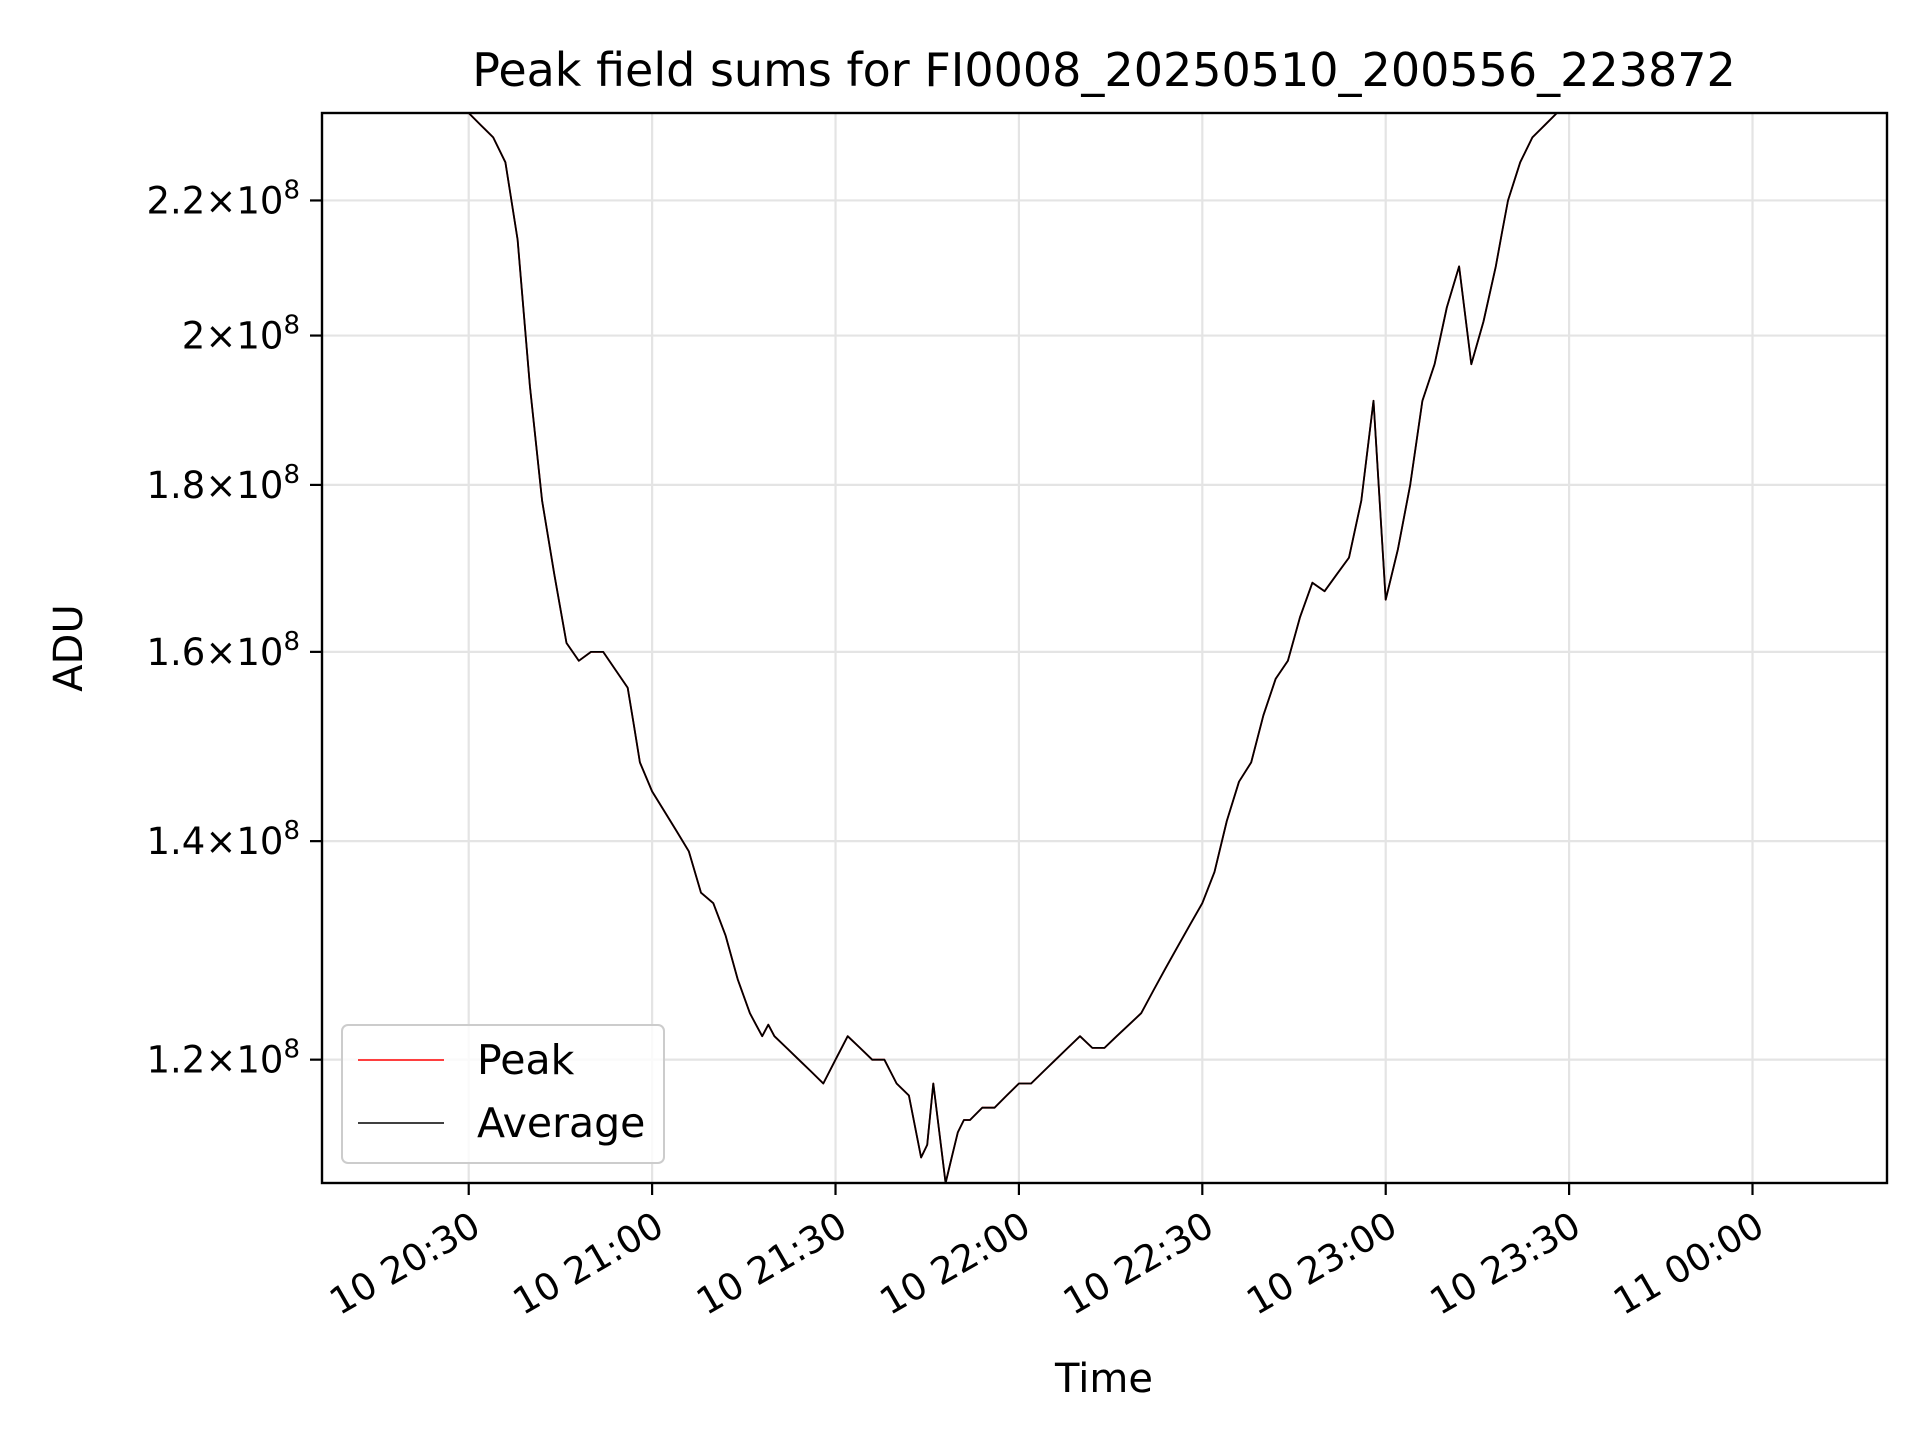 The height and width of the screenshot is (1440, 1920). I want to click on y-axis: 1.2×108 1.4×108 1.6×108 1.8×108 2×108 2.2×108, so click(234, 628).